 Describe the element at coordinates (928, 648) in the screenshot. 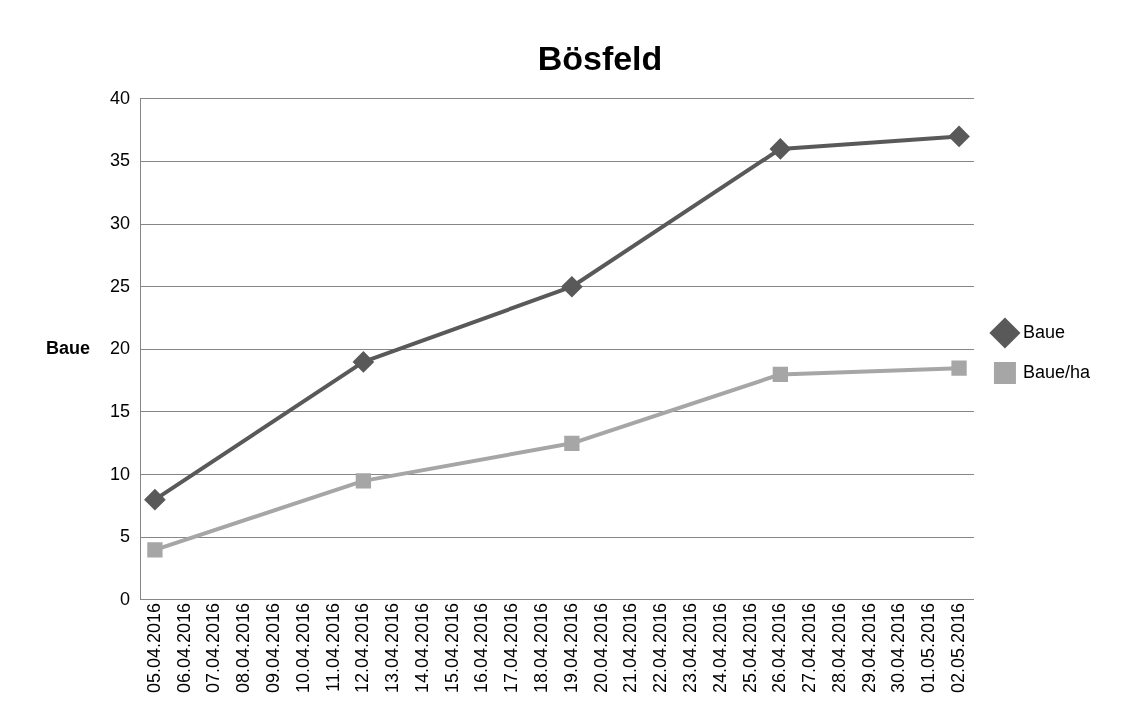

I see `x-tick-label: 01.05.2016` at that location.